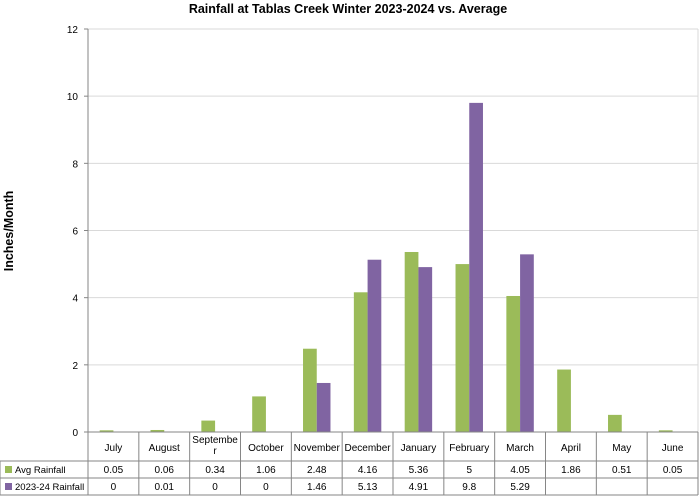  Describe the element at coordinates (215, 440) in the screenshot. I see `x-tick-label: Septembe` at that location.